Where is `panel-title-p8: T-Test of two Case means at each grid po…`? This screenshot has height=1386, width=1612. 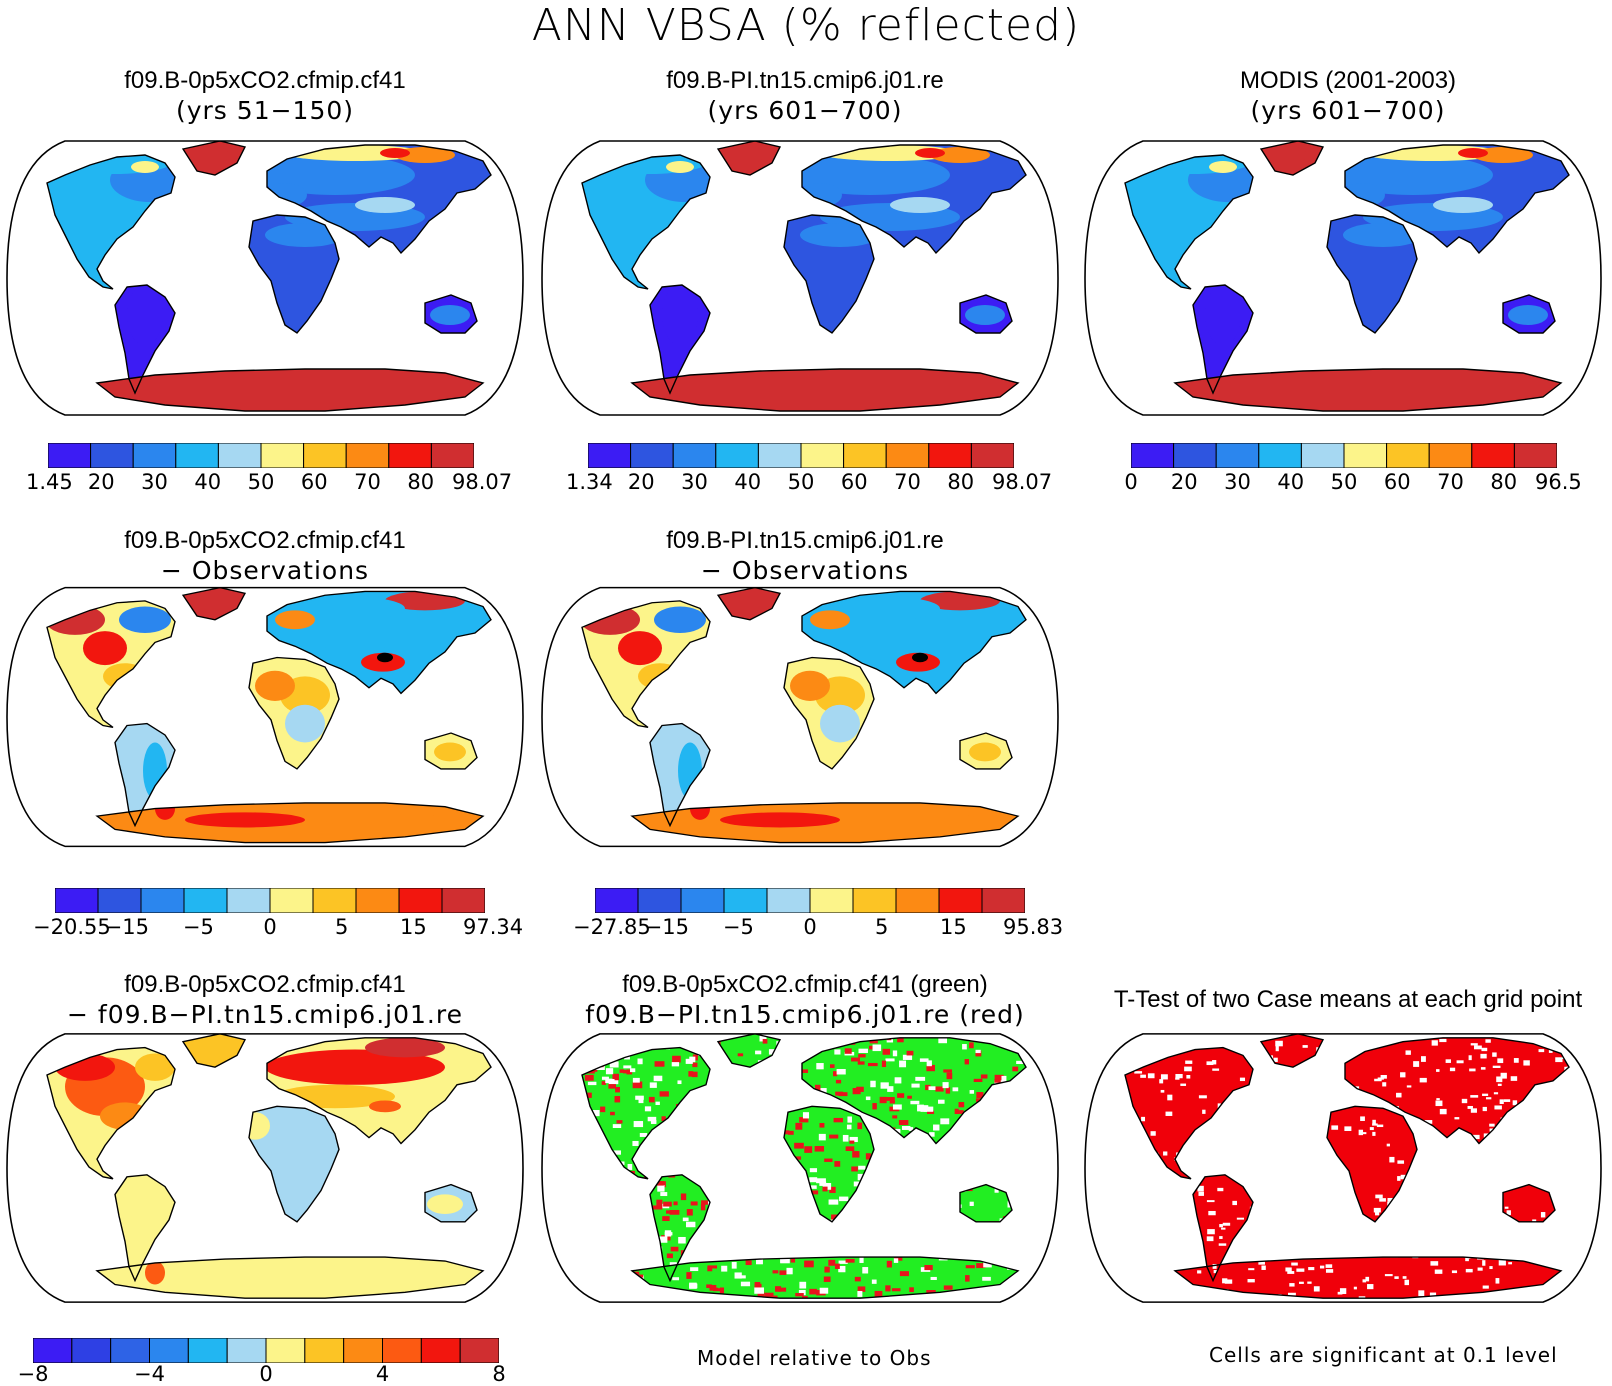
panel-title-p8: T-Test of two Case means at each grid po… is located at coordinates (1348, 1000).